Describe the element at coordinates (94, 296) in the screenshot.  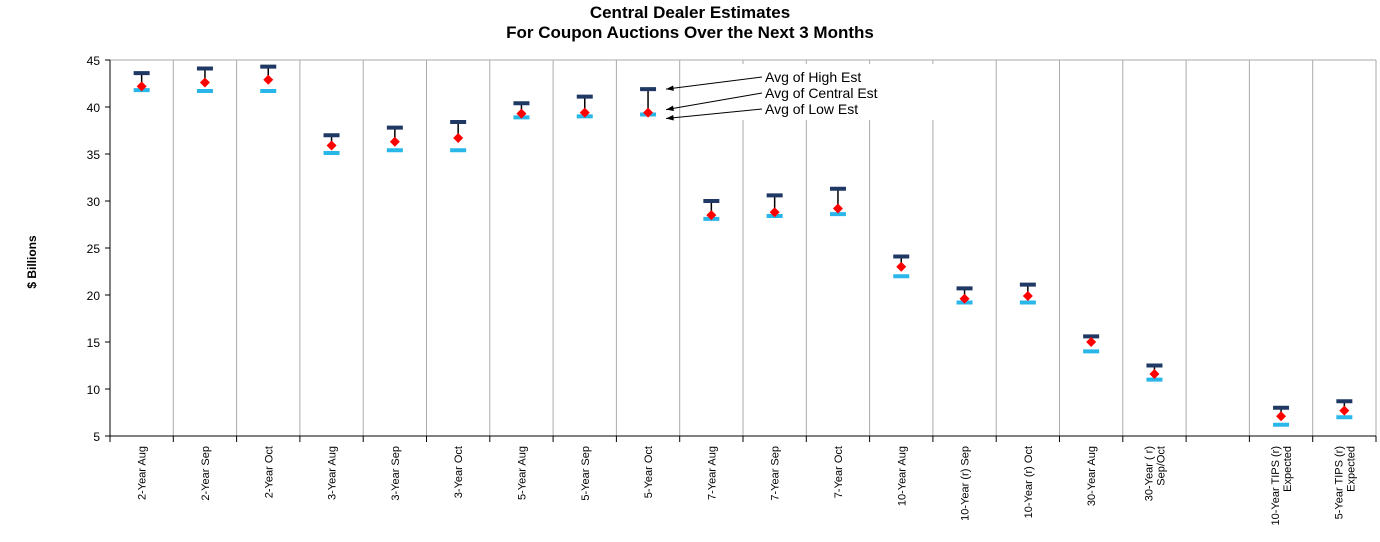
I see `y-tick-label: 20` at that location.